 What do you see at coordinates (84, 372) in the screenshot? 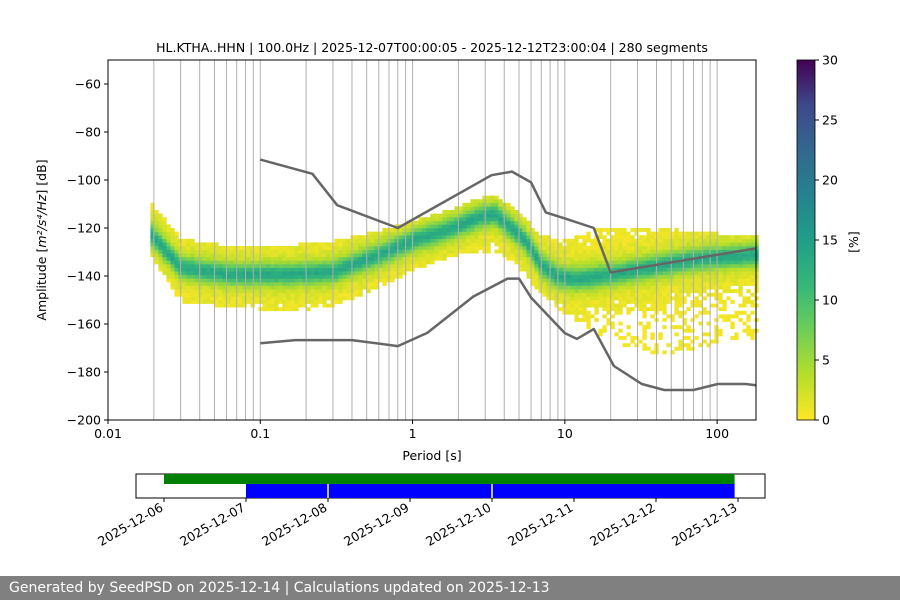
I see `y-tick-label: −180` at bounding box center [84, 372].